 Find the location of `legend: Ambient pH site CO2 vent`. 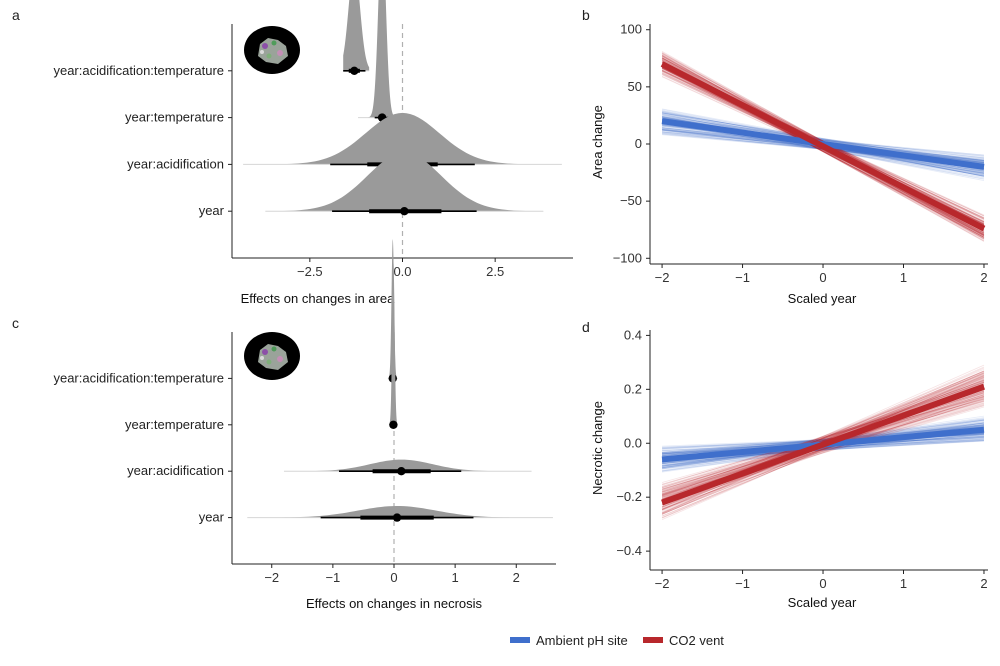

legend: Ambient pH site CO2 vent is located at coordinates (617, 640).